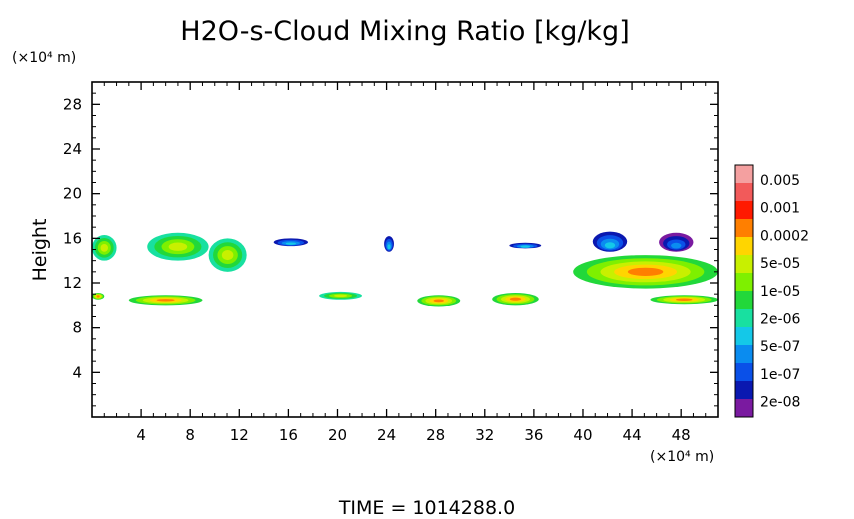 Image resolution: width=854 pixels, height=519 pixels. I want to click on x-tick-label: 32, so click(484, 435).